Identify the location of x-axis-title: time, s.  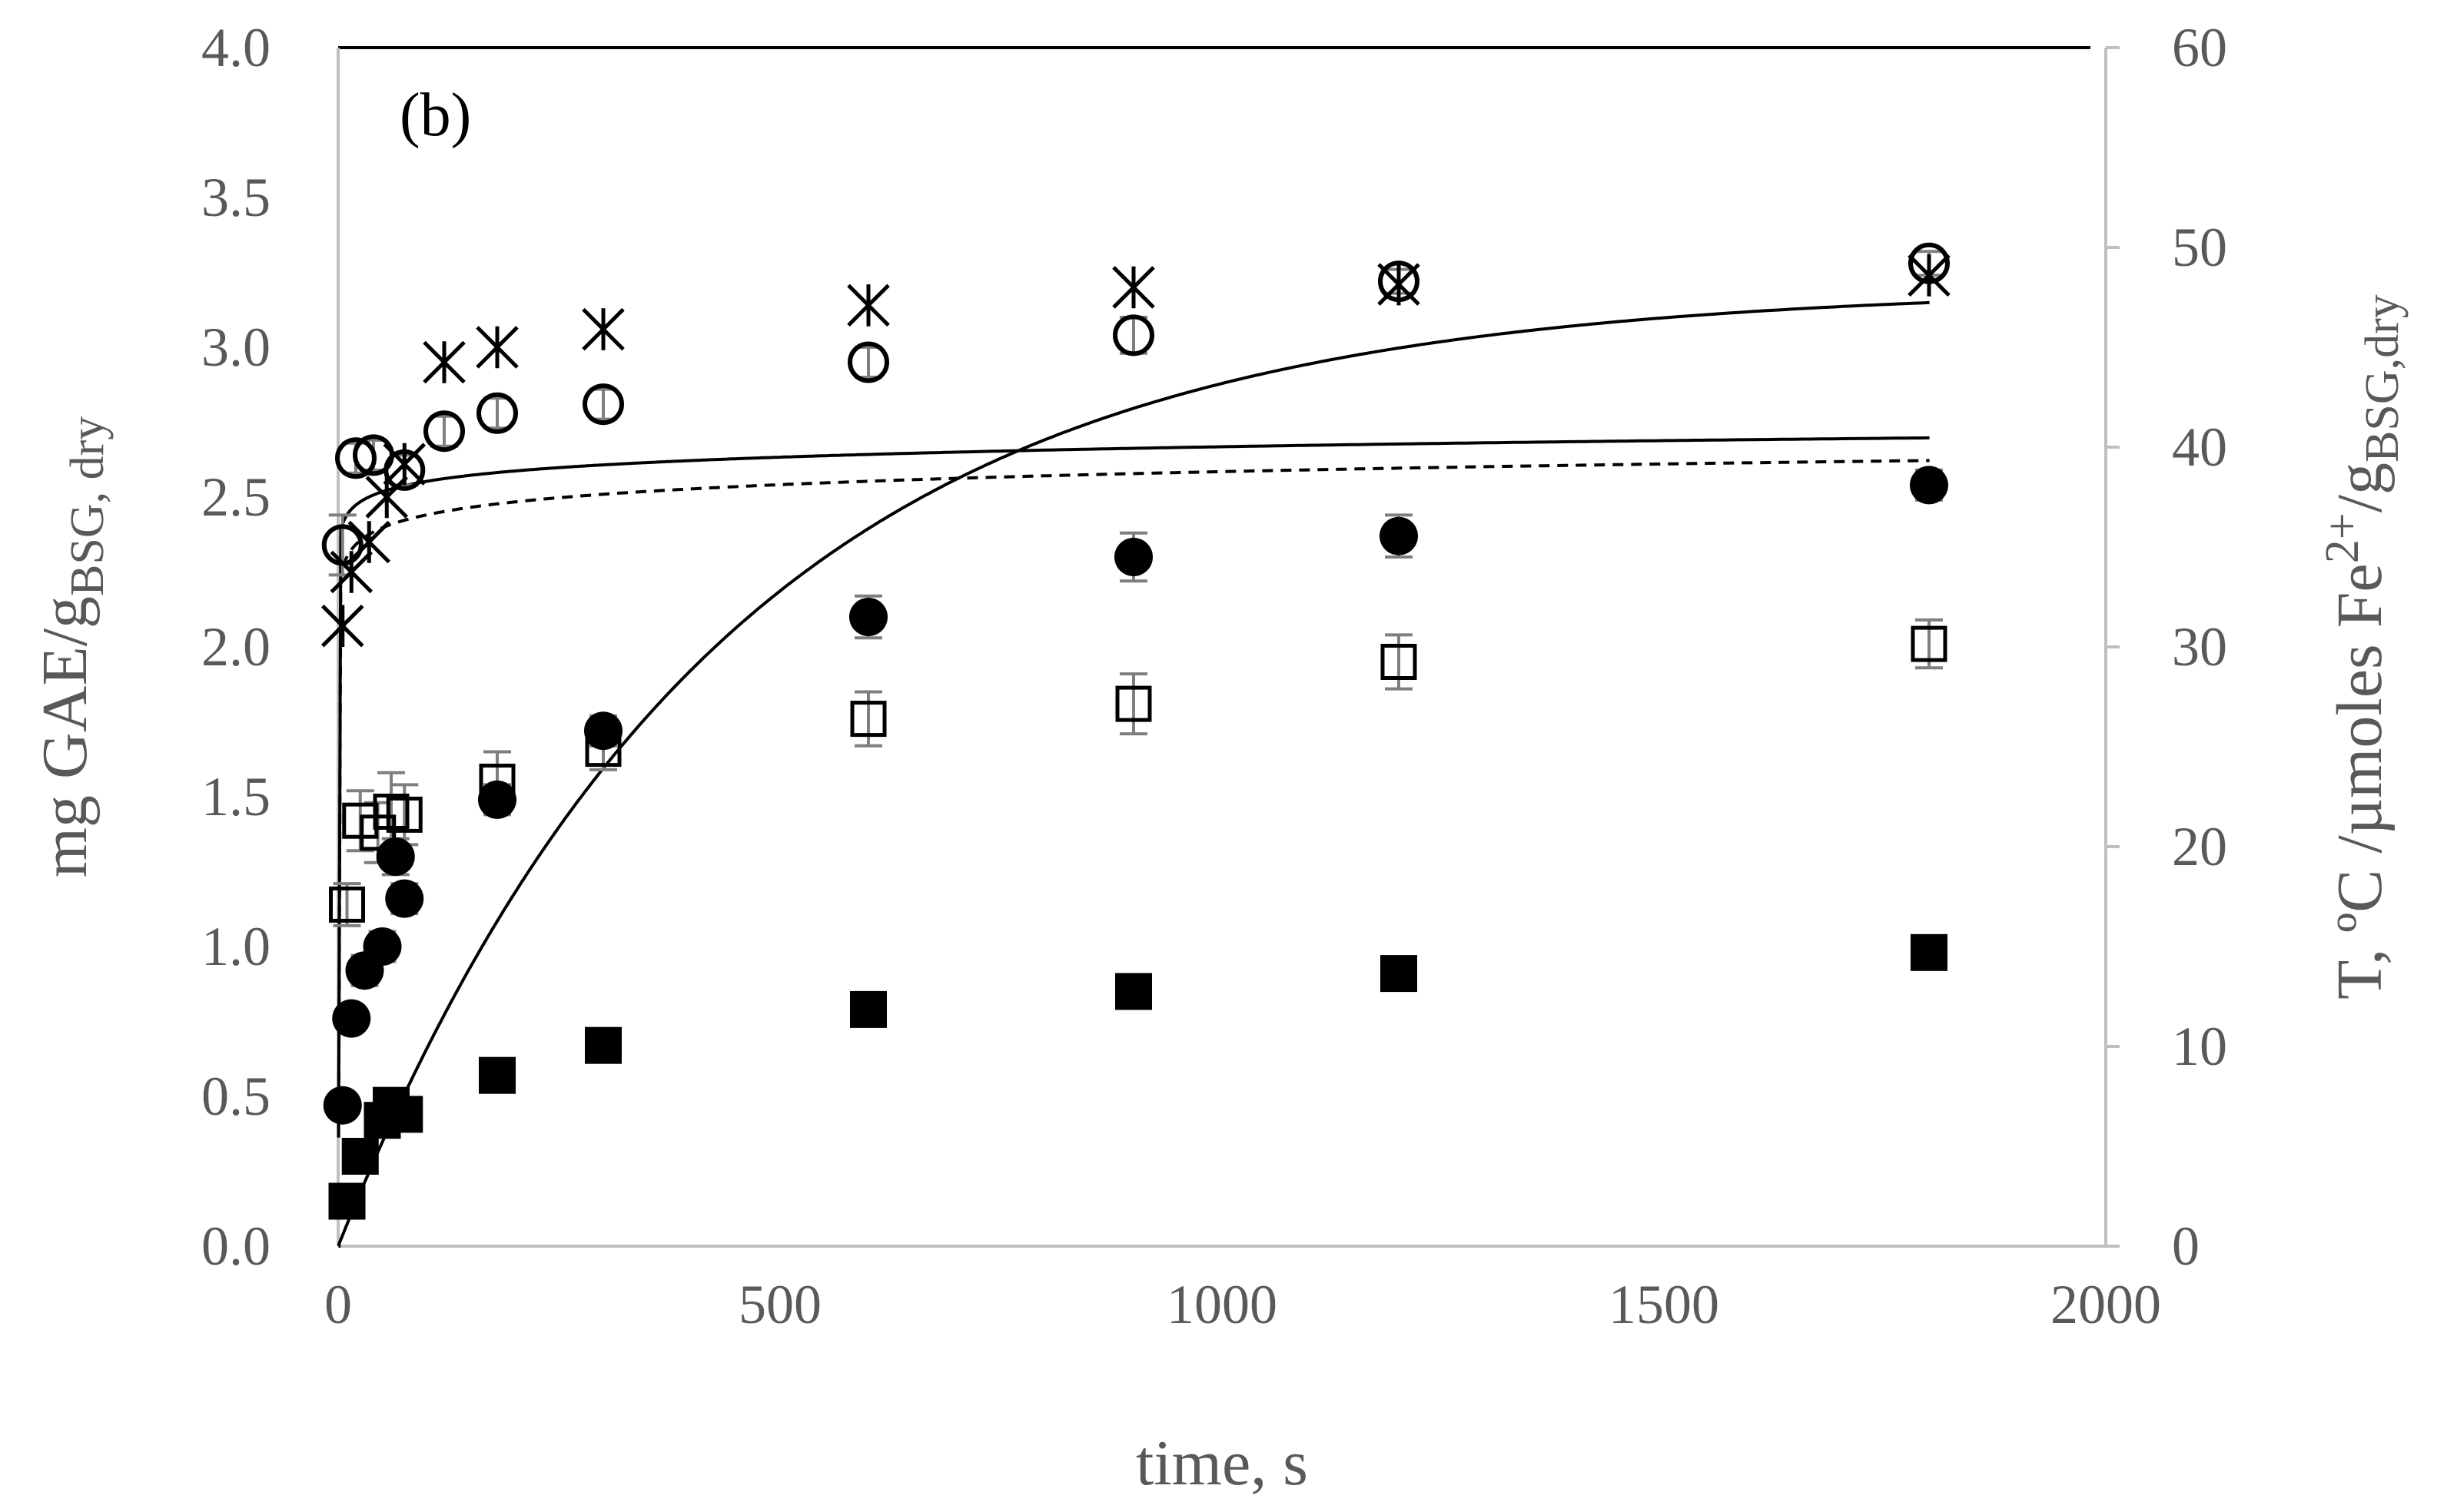
(1222, 1463).